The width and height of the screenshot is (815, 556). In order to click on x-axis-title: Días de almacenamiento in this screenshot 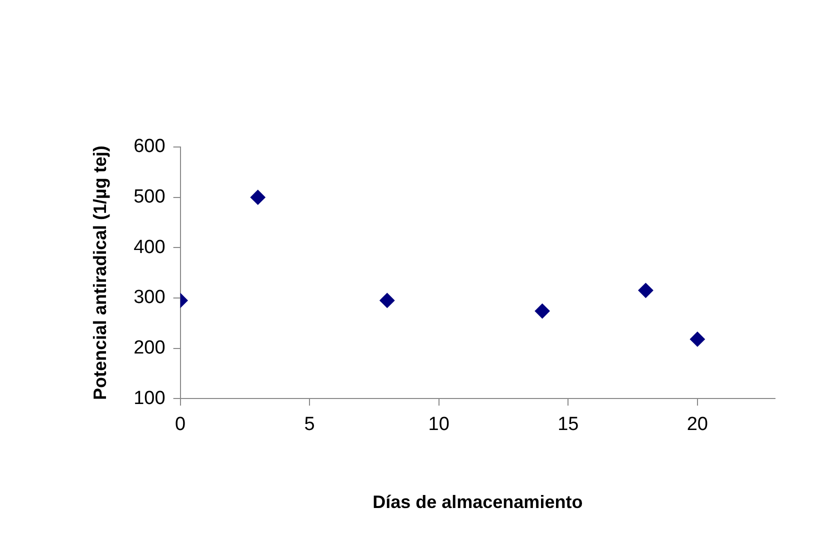, I will do `click(477, 502)`.